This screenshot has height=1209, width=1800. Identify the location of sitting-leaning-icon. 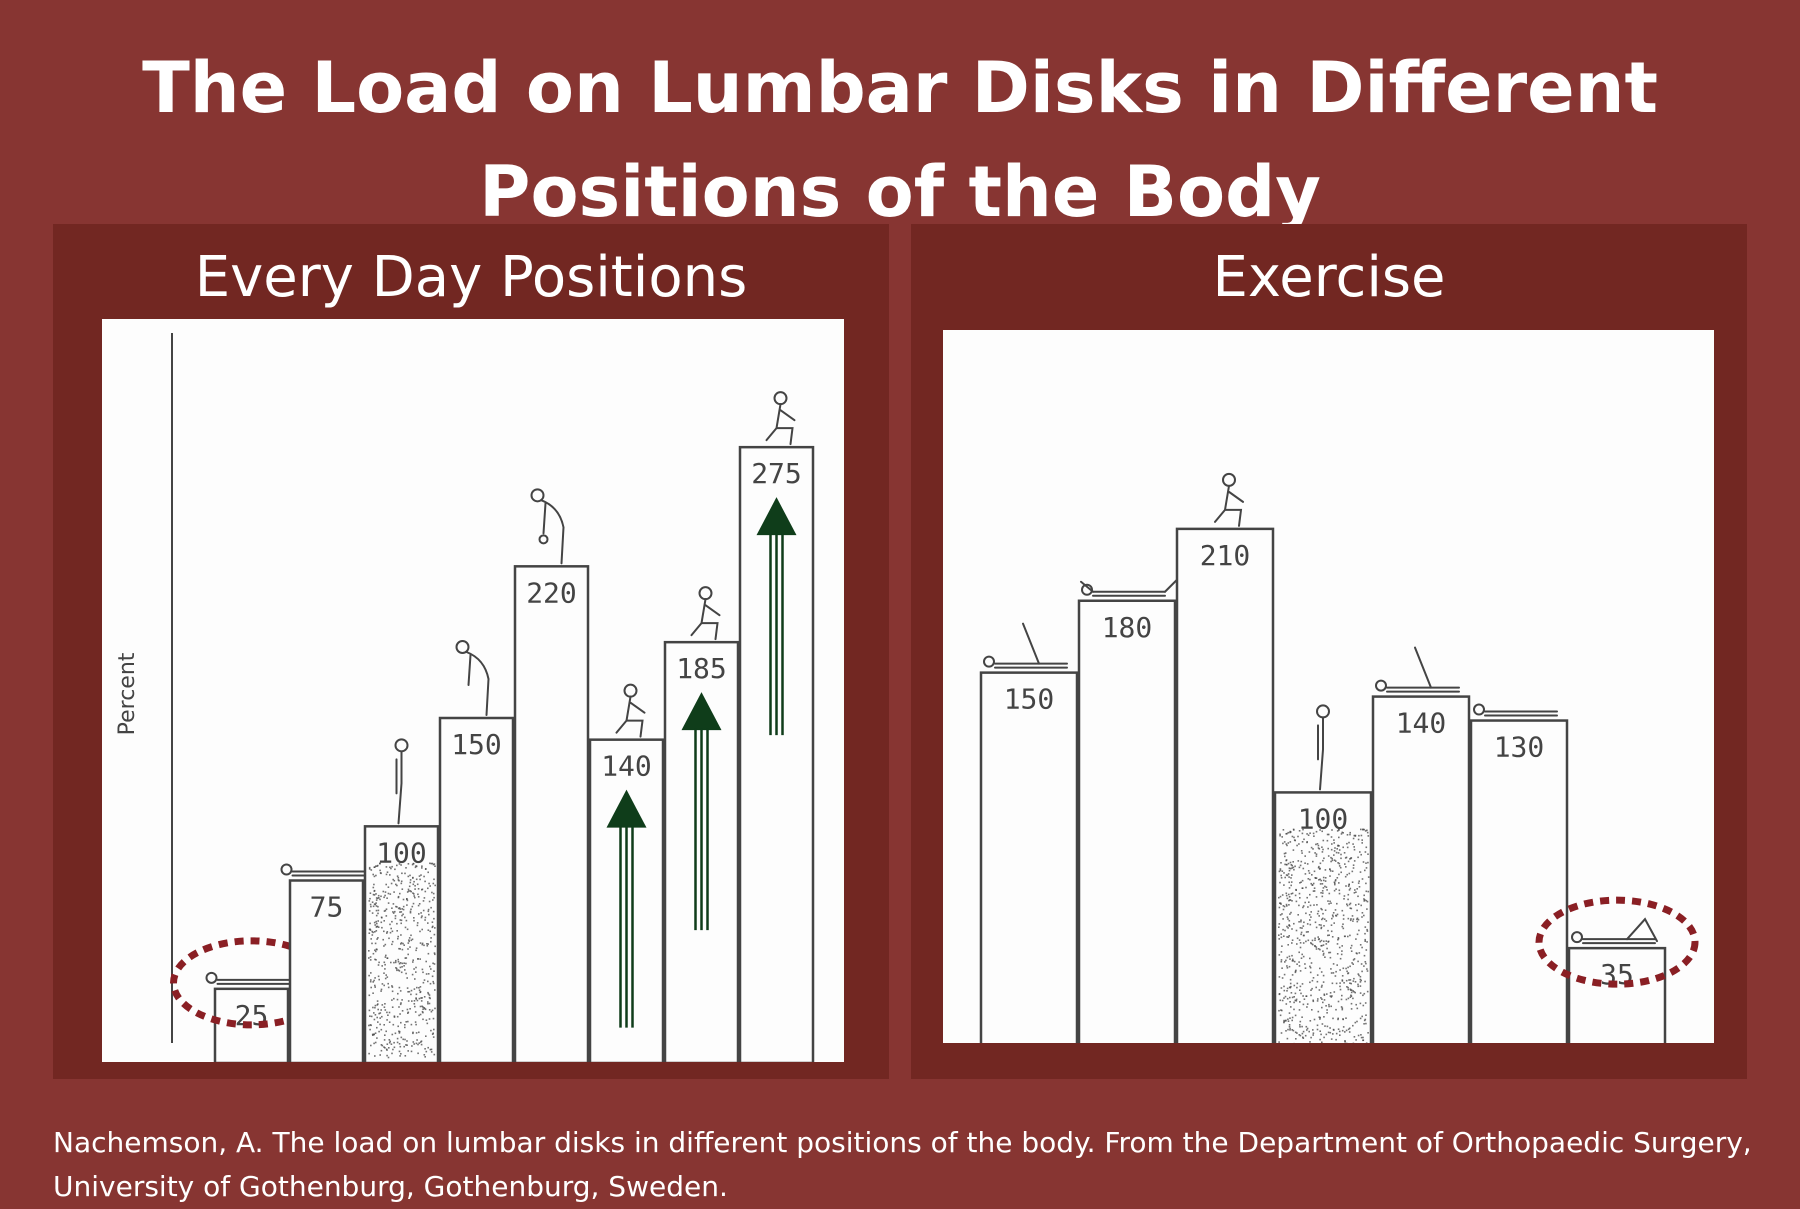
(706, 613).